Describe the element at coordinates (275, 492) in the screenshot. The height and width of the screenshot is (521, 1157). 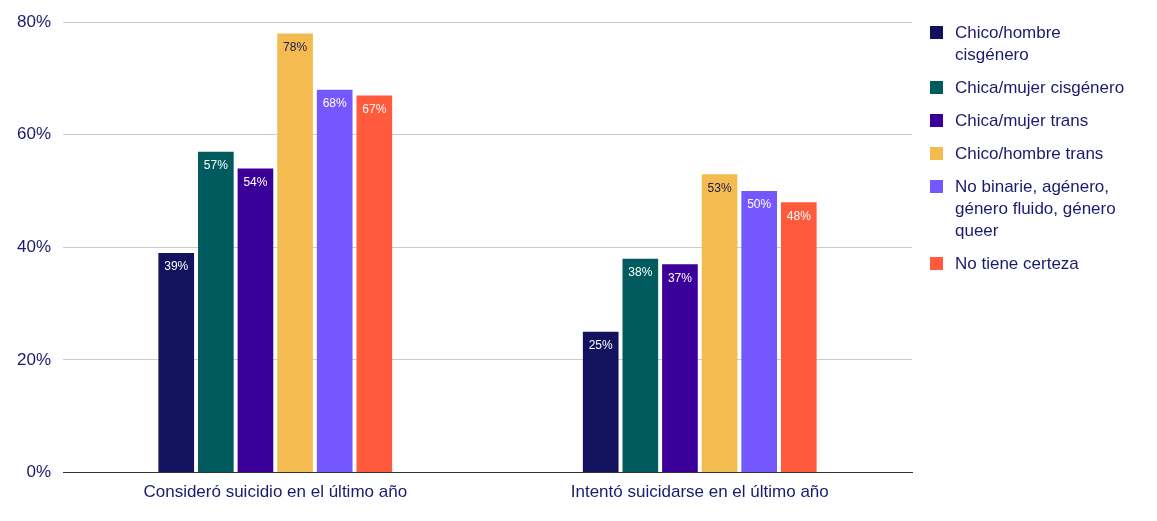
I see `x-tick-label: Consideró suicidio en el último año` at that location.